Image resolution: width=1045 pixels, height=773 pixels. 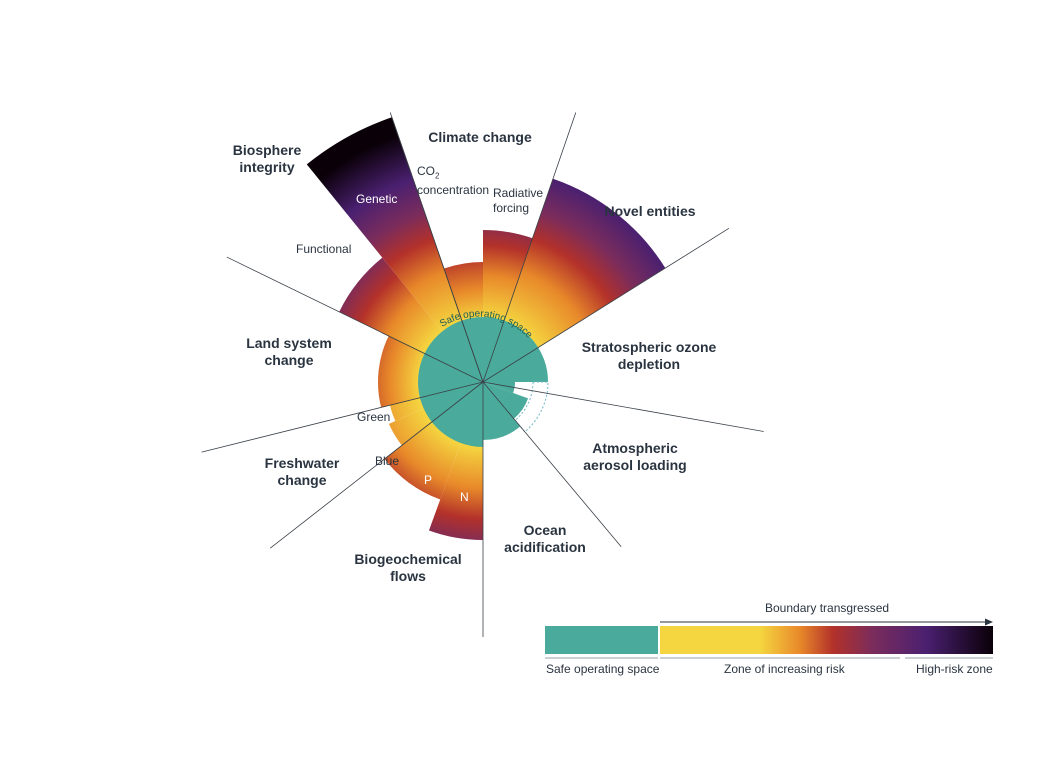 I want to click on safe-ozone-upper, so click(x=515, y=364).